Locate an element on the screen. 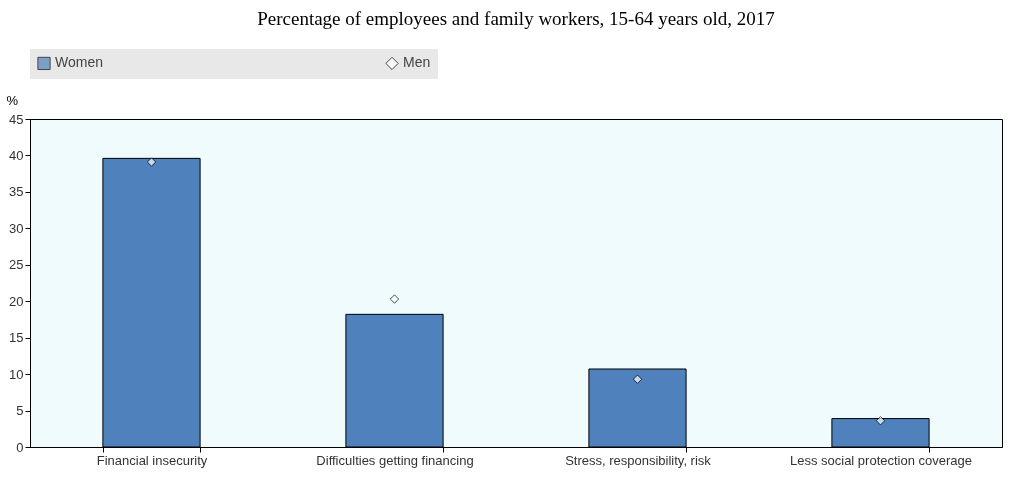 This screenshot has height=497, width=1022. x-tick-label: Difficulties getting financing is located at coordinates (395, 460).